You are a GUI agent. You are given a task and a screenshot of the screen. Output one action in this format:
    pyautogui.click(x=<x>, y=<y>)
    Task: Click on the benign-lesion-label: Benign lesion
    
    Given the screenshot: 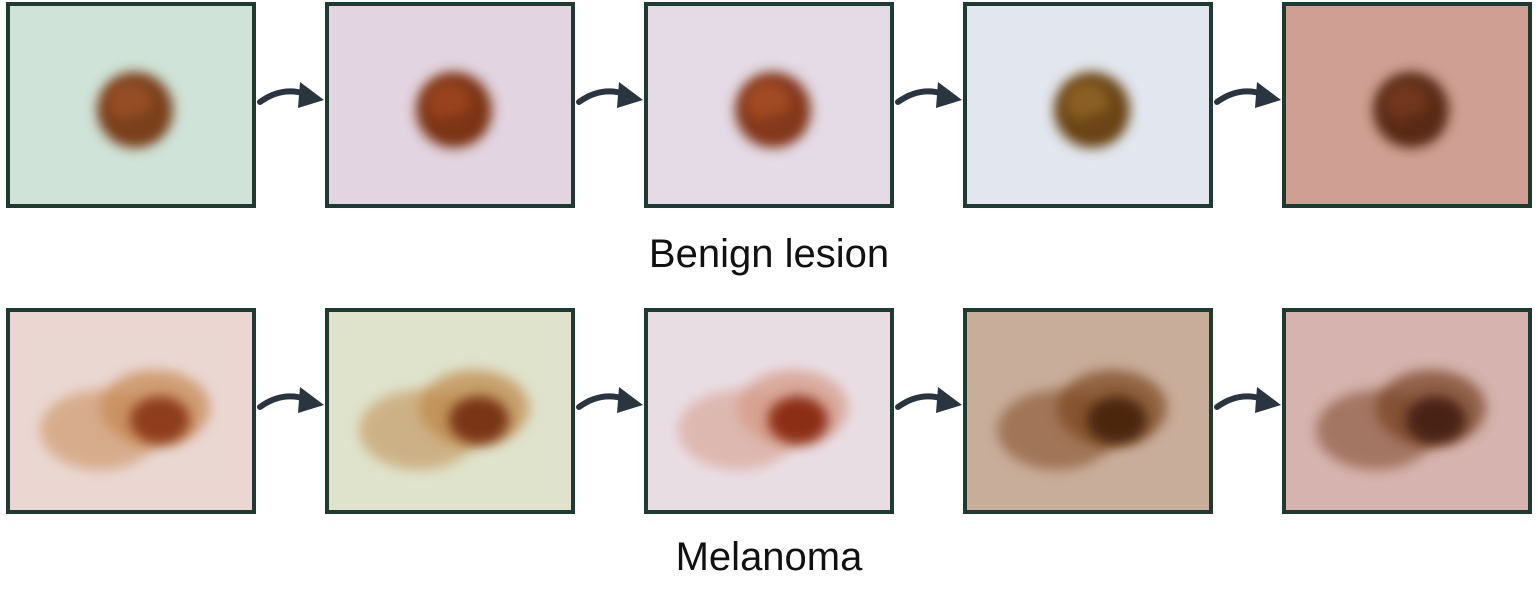 What is the action you would take?
    pyautogui.click(x=769, y=254)
    